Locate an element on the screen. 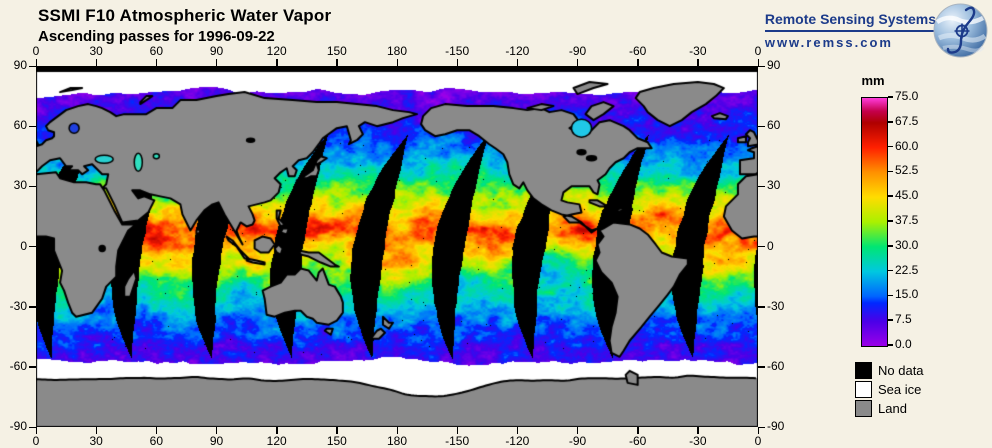 This screenshot has width=992, height=448. colorbar-tick-label: 15.0 is located at coordinates (907, 294).